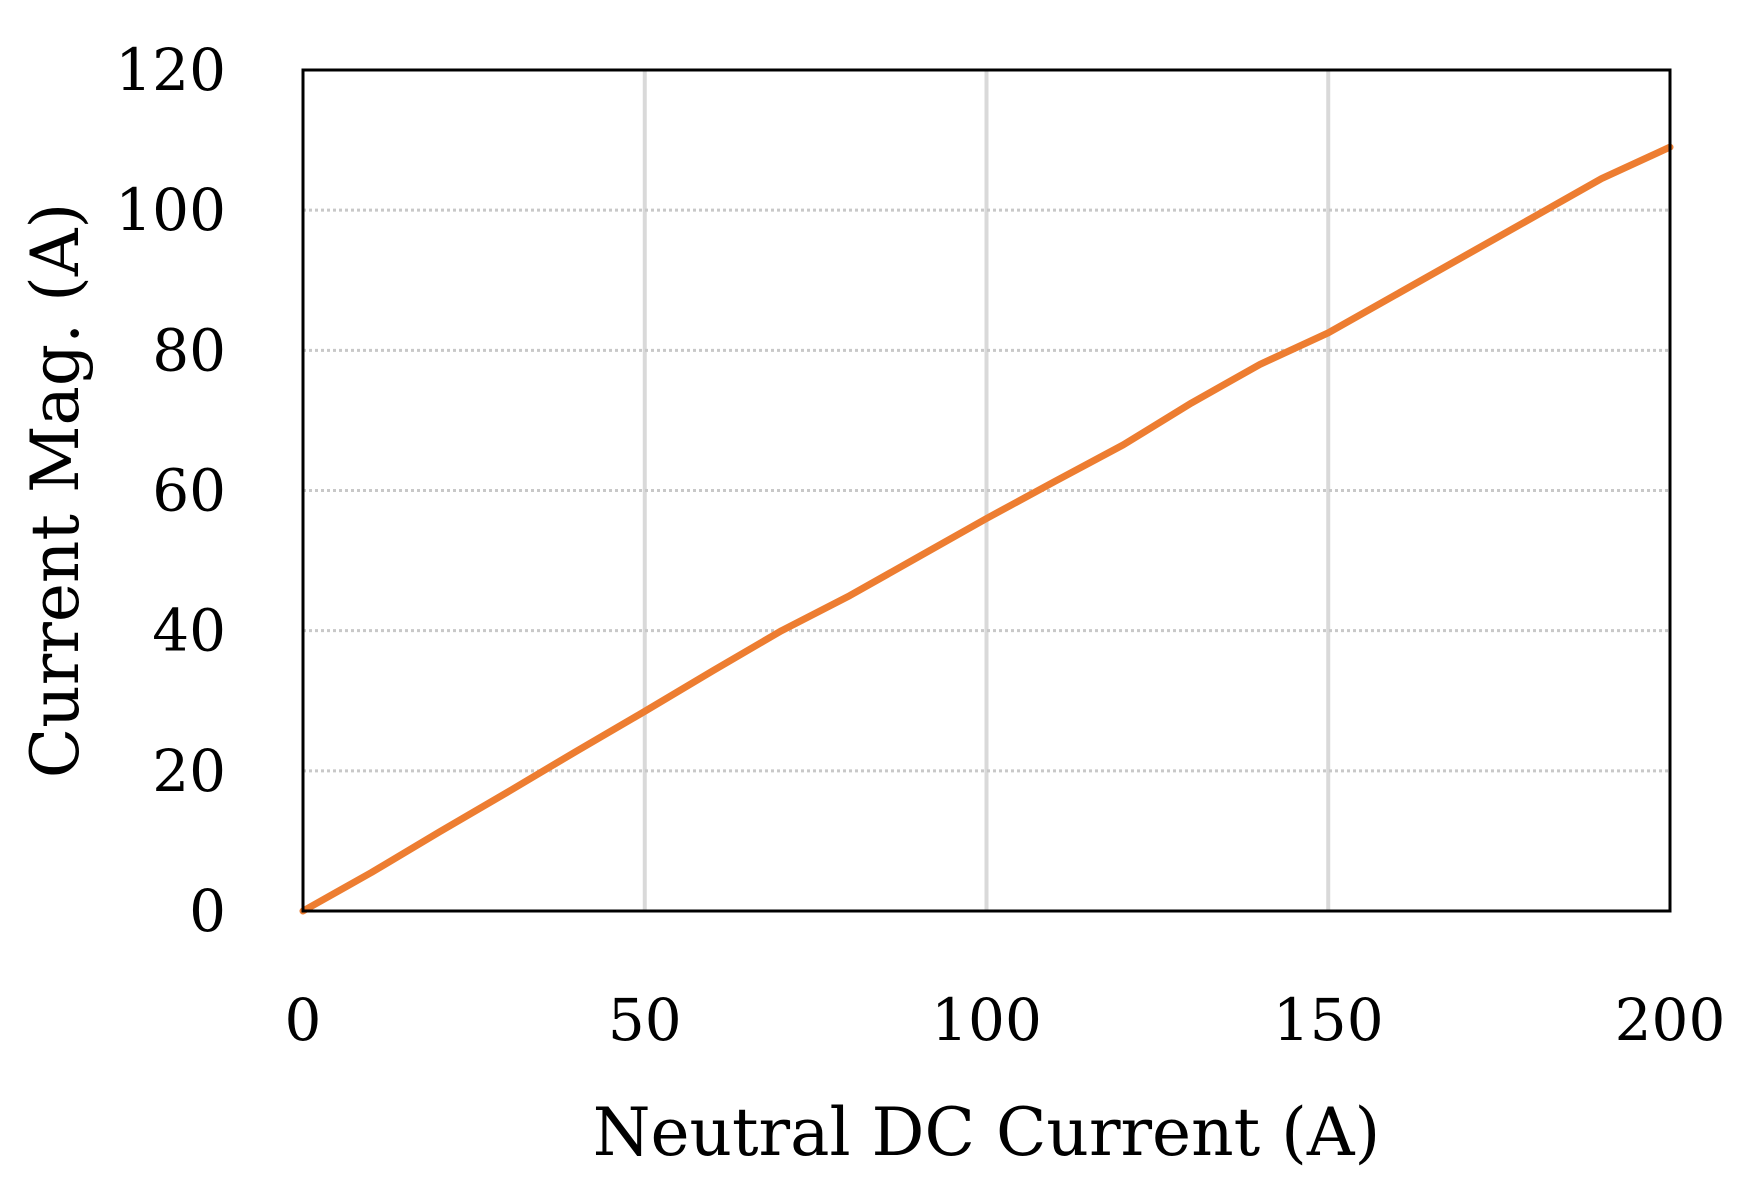  I want to click on y-axis-ticks: 0 20 40 60 80 100 120, so click(170, 490).